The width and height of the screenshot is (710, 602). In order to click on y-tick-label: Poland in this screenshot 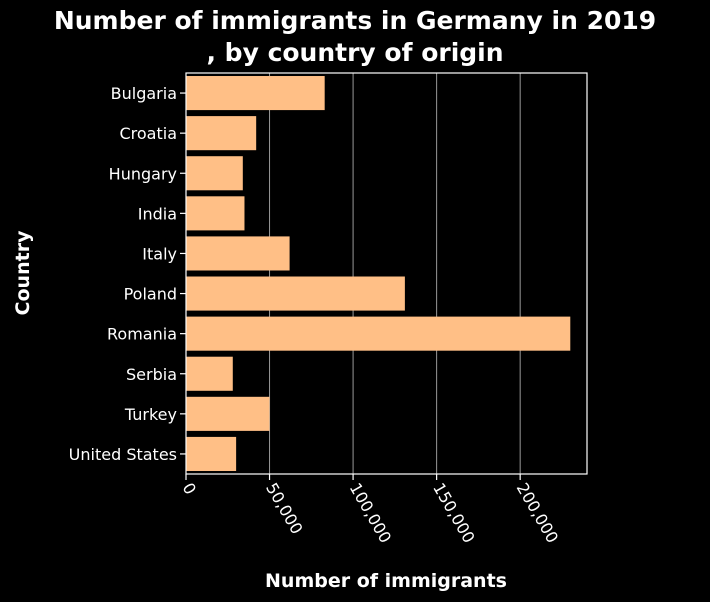, I will do `click(150, 294)`.